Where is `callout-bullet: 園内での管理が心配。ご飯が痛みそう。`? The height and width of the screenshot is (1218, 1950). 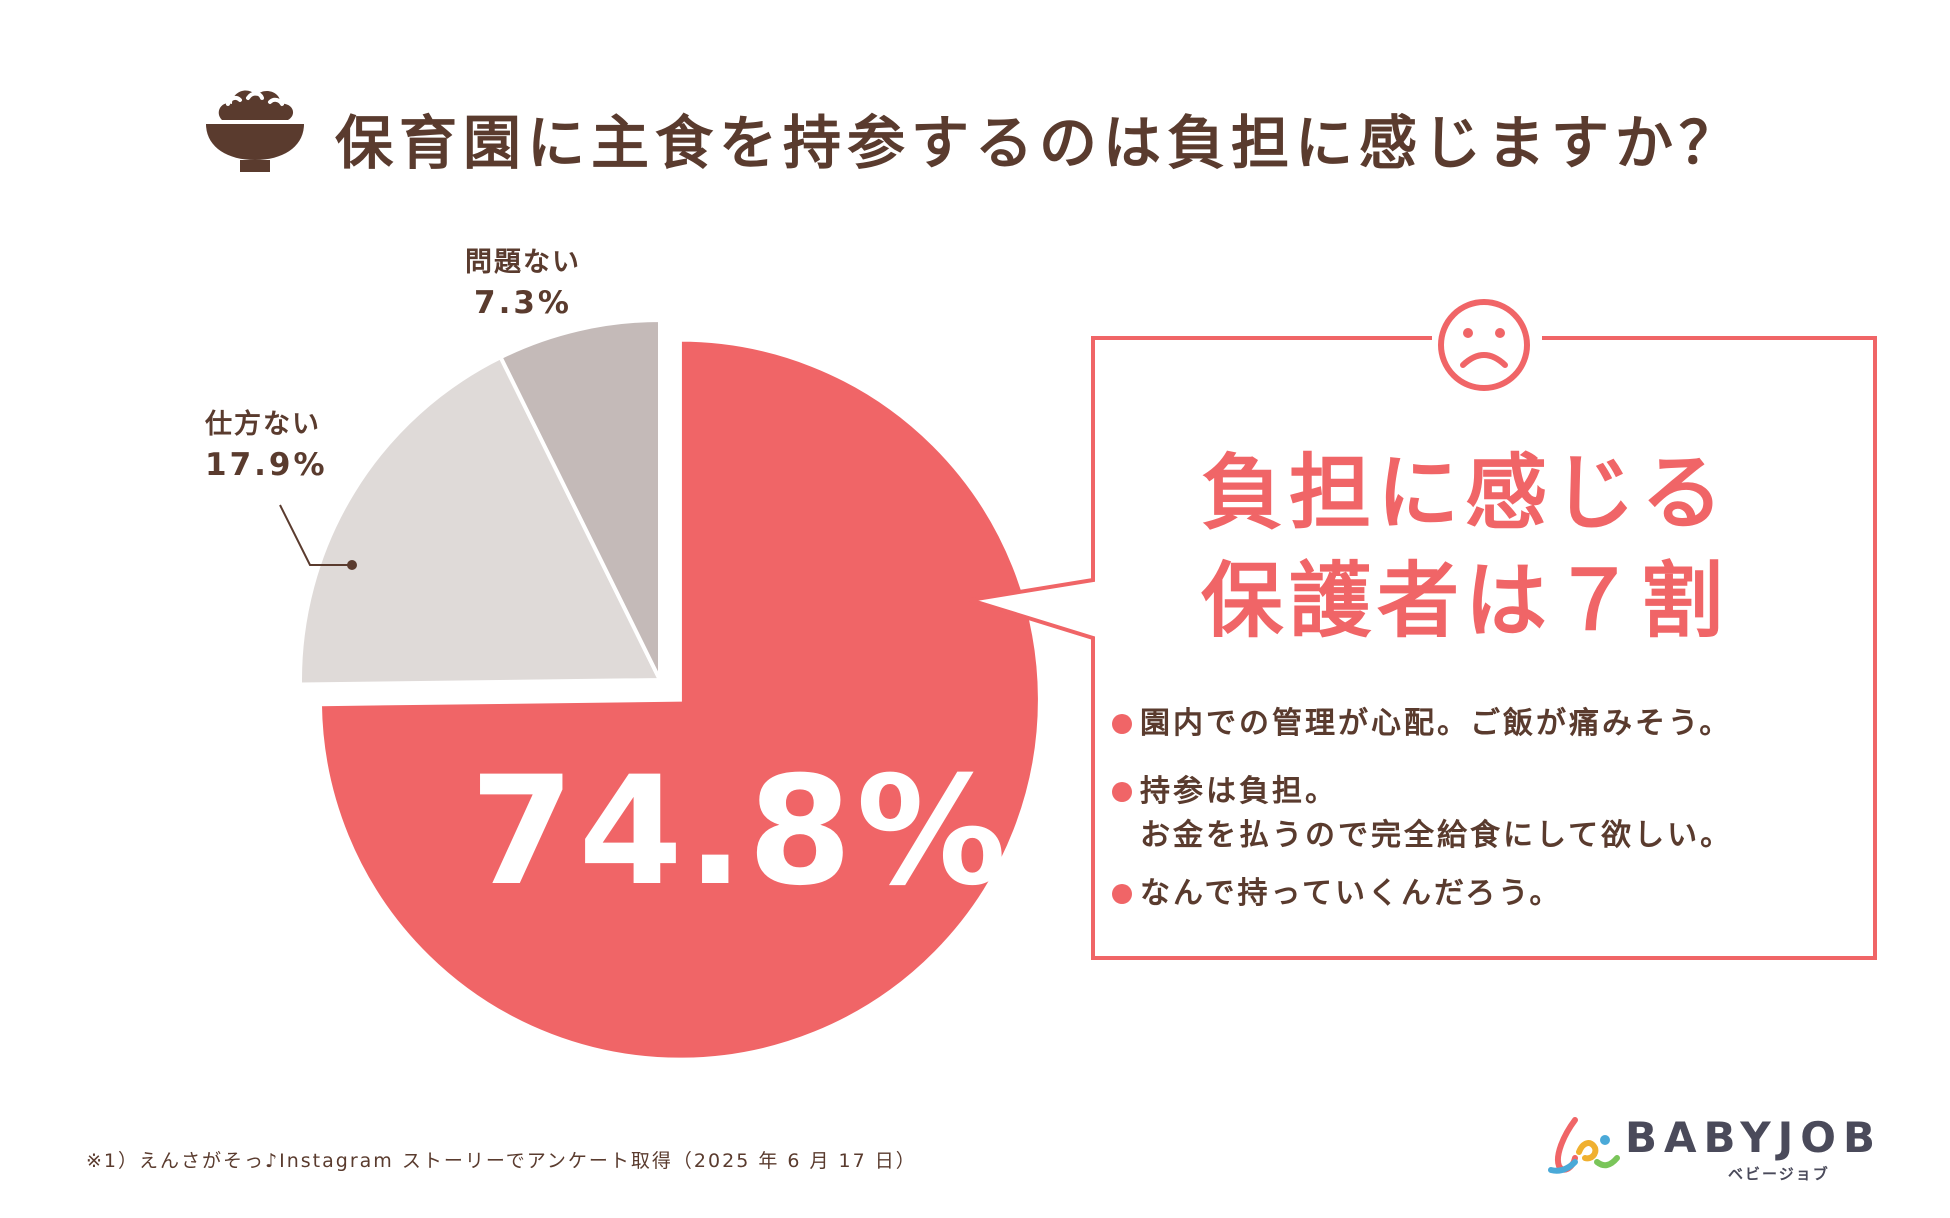 callout-bullet: 園内での管理が心配。ご飯が痛みそう。 is located at coordinates (1422, 724).